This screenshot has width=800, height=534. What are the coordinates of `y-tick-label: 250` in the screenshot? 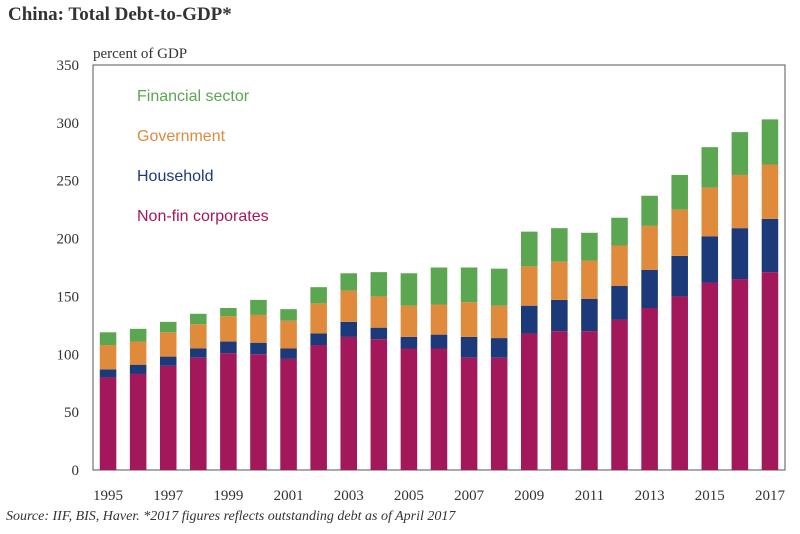 It's located at (68, 182).